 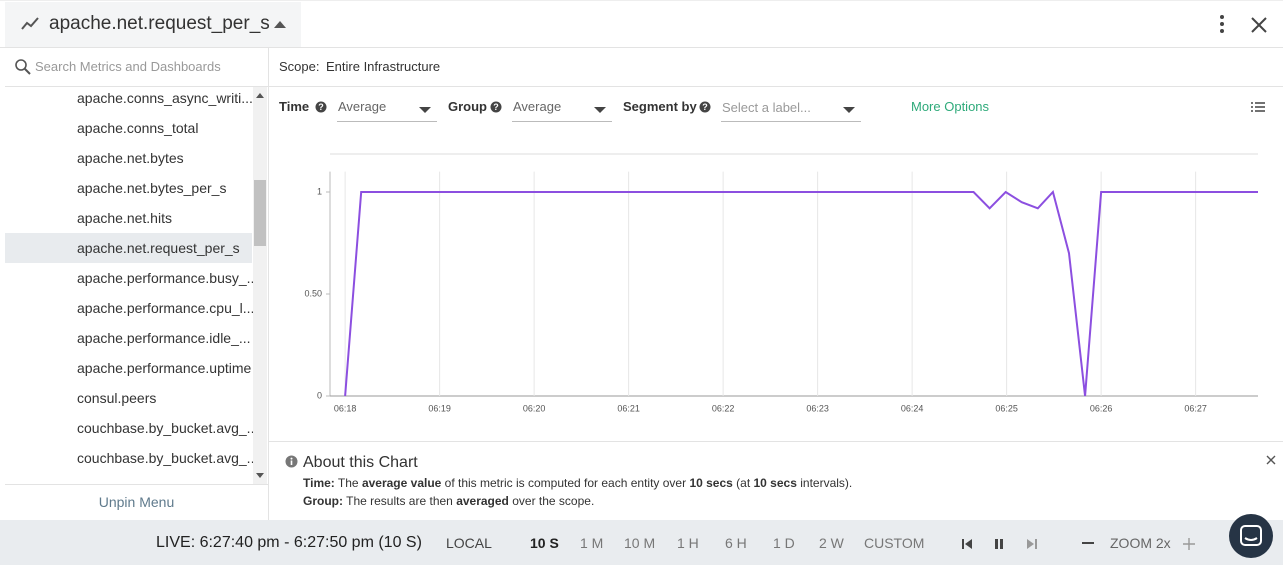 I want to click on trend-icon, so click(x=30, y=23).